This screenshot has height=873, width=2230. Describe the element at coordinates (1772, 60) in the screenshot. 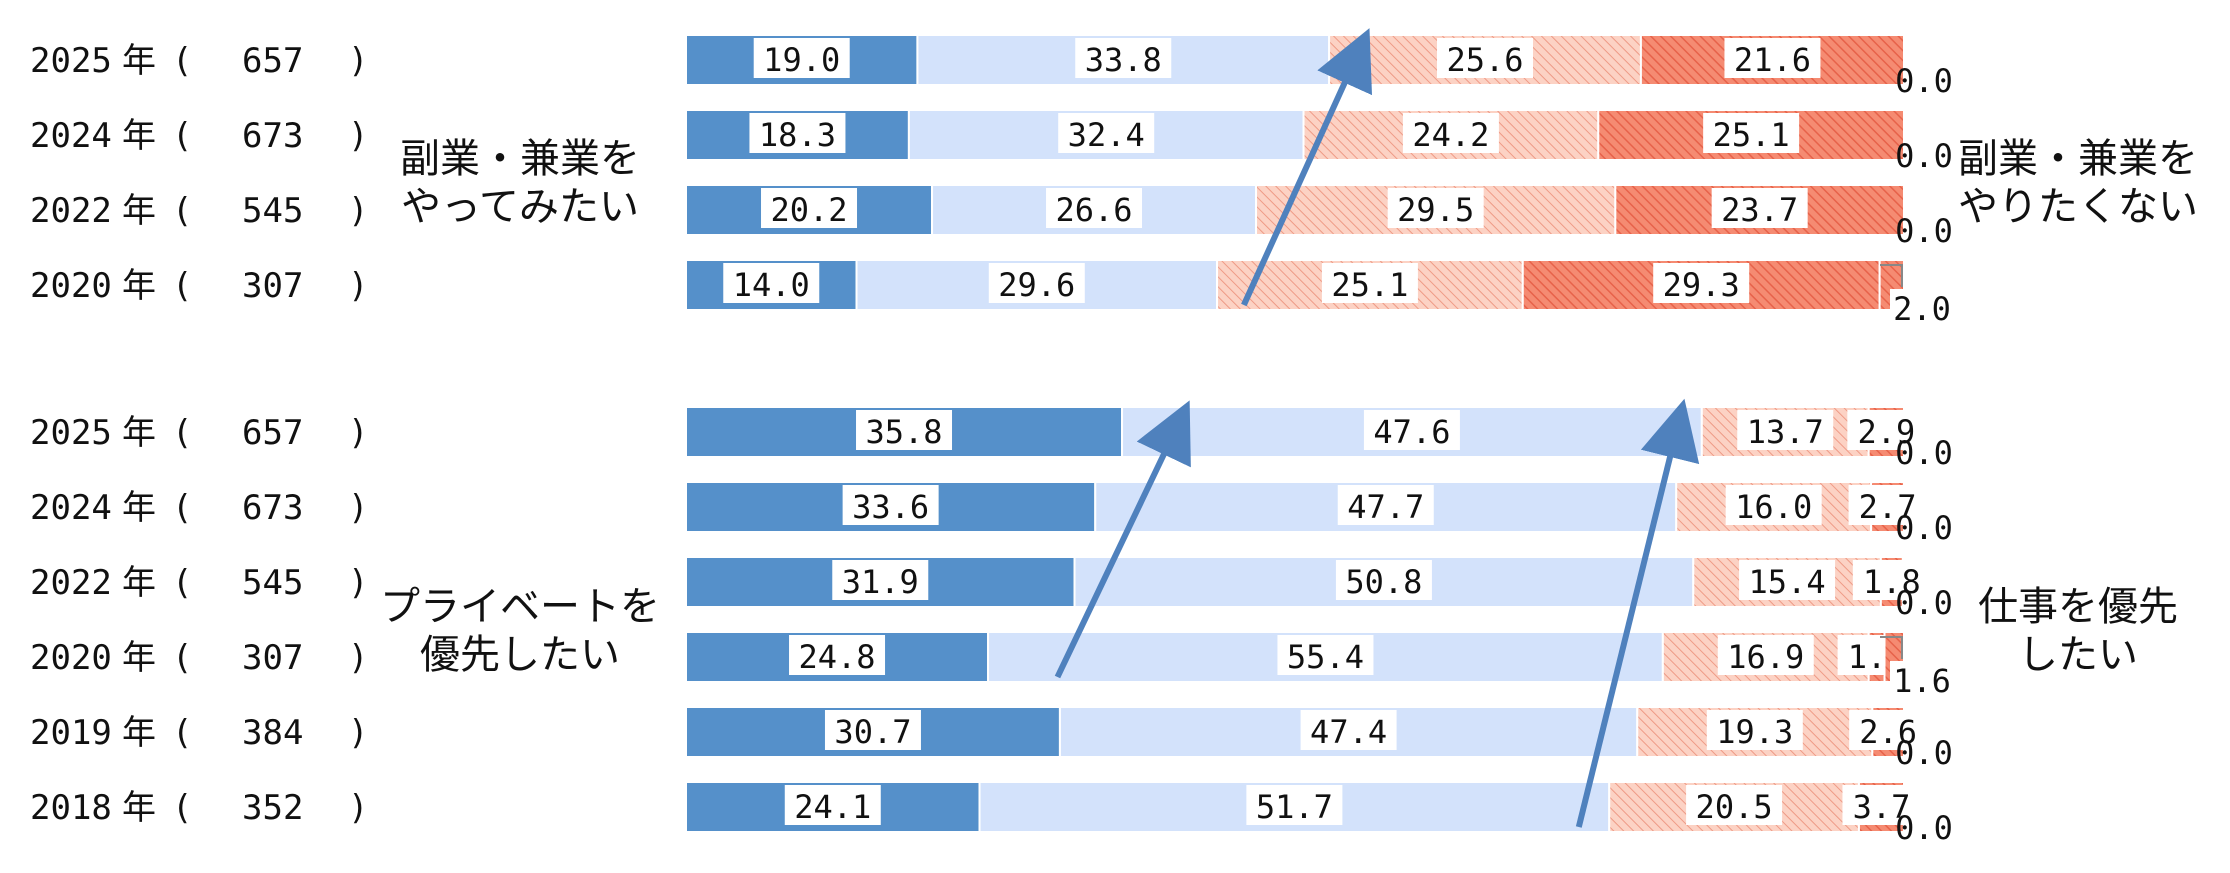

I see `data-label: 21.6` at that location.